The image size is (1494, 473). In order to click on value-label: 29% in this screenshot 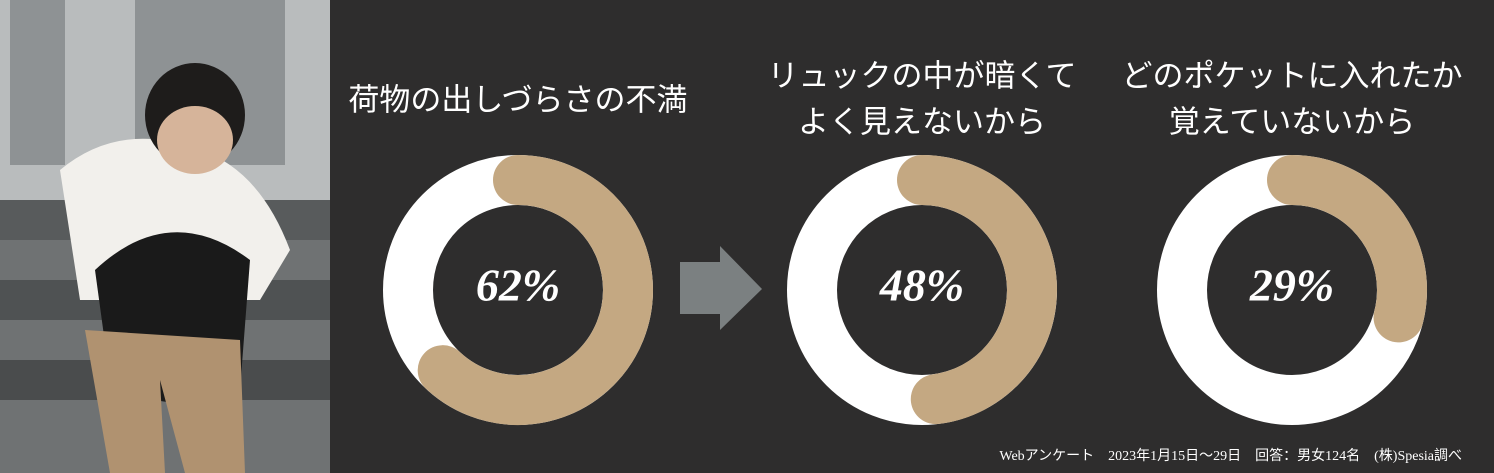, I will do `click(1291, 285)`.